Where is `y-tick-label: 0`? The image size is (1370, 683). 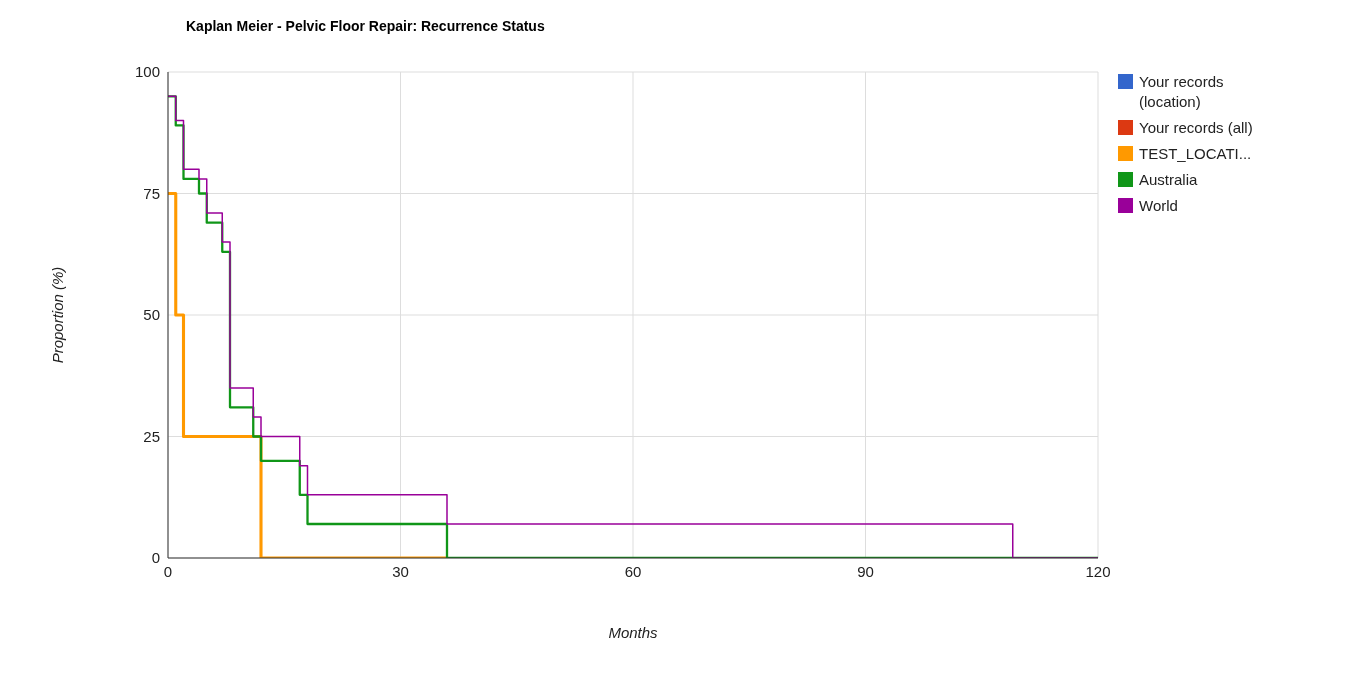
y-tick-label: 0 is located at coordinates (155, 558).